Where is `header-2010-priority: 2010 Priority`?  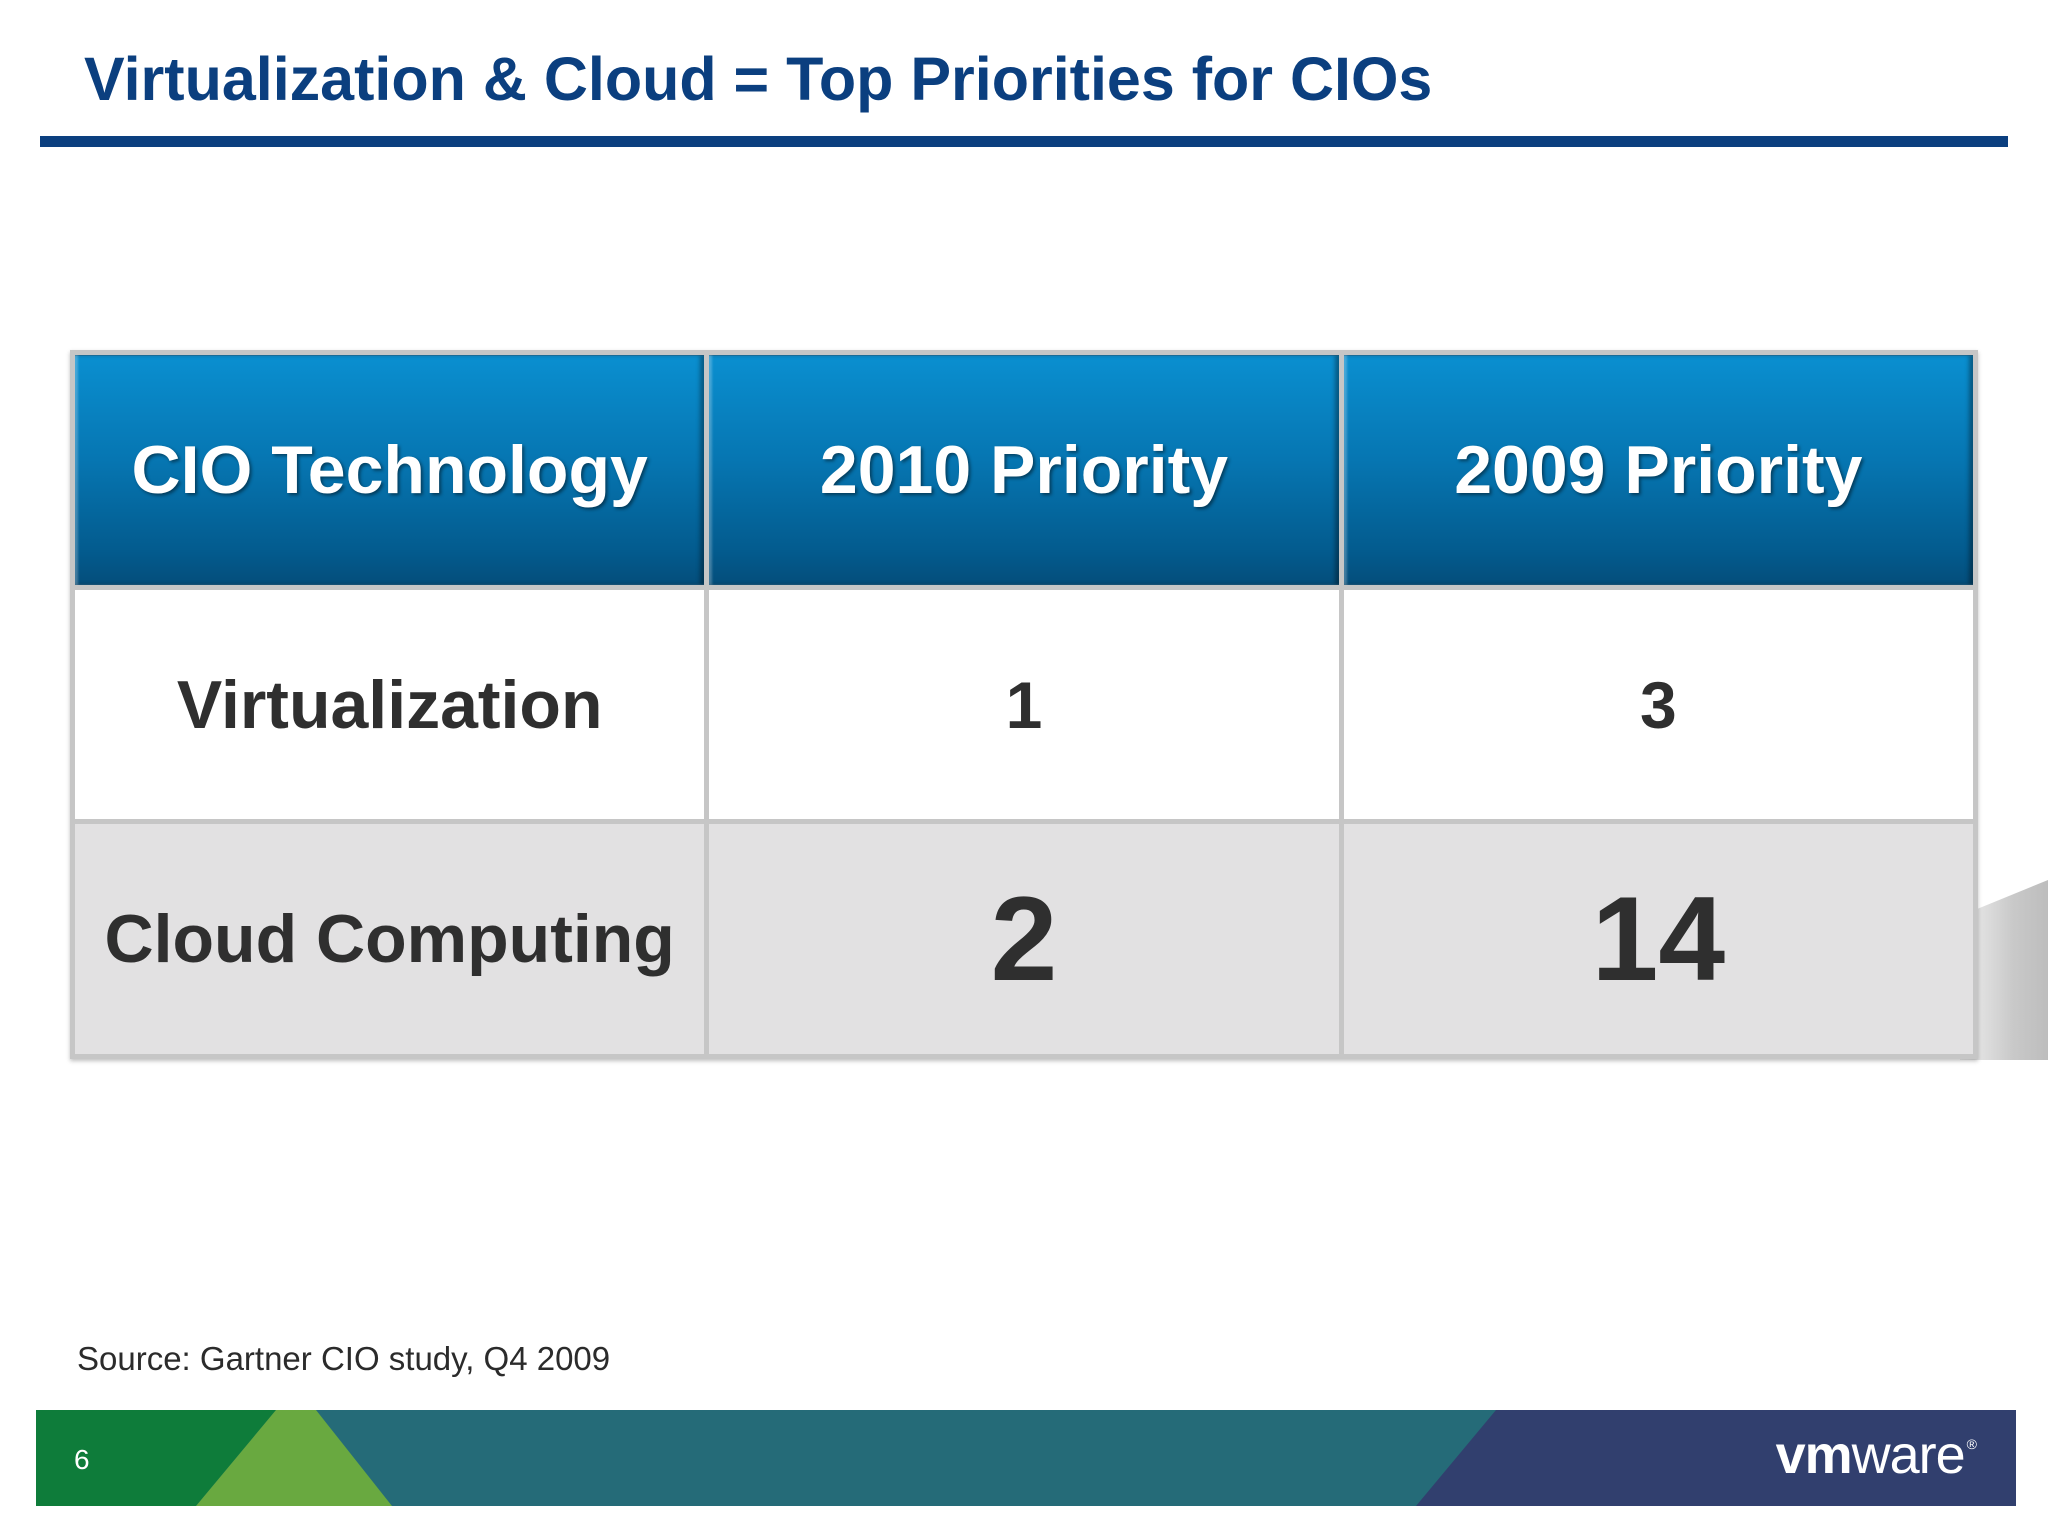
header-2010-priority: 2010 Priority is located at coordinates (1024, 470).